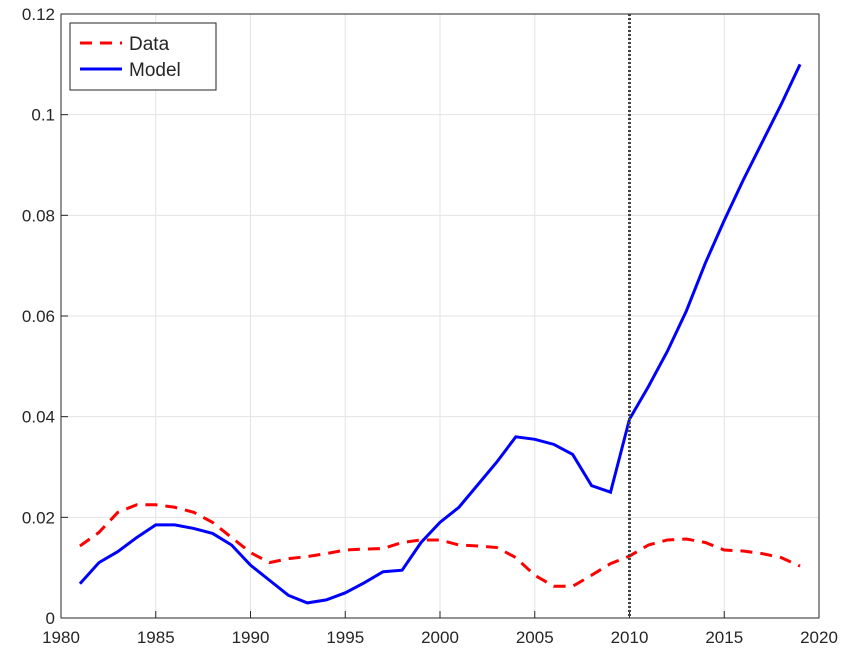  What do you see at coordinates (61, 637) in the screenshot?
I see `x-tick-label: 1980` at bounding box center [61, 637].